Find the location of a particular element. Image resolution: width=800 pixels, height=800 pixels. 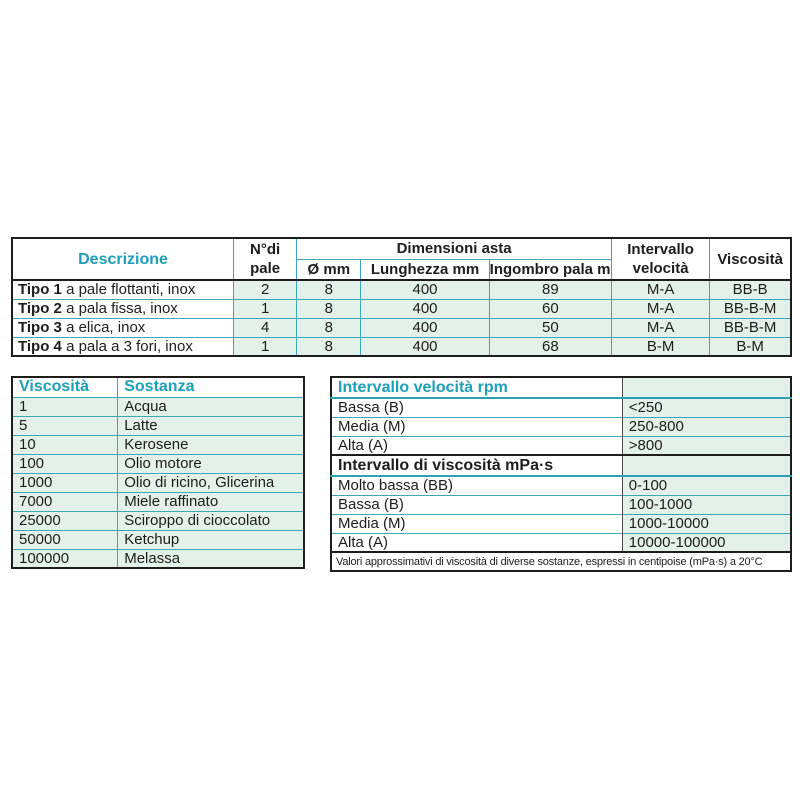

speed-row: Alta (A) >800 is located at coordinates (561, 445).